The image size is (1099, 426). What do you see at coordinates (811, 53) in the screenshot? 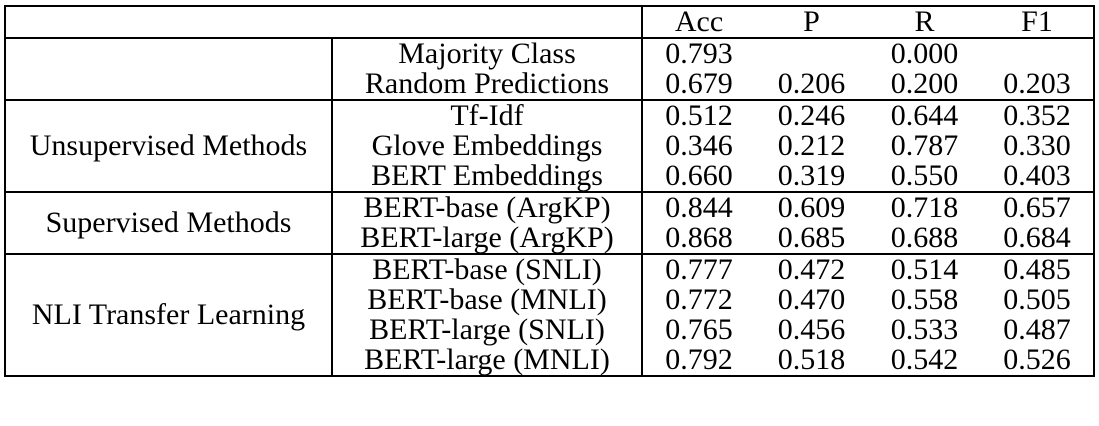
I see `metric-cell-p` at bounding box center [811, 53].